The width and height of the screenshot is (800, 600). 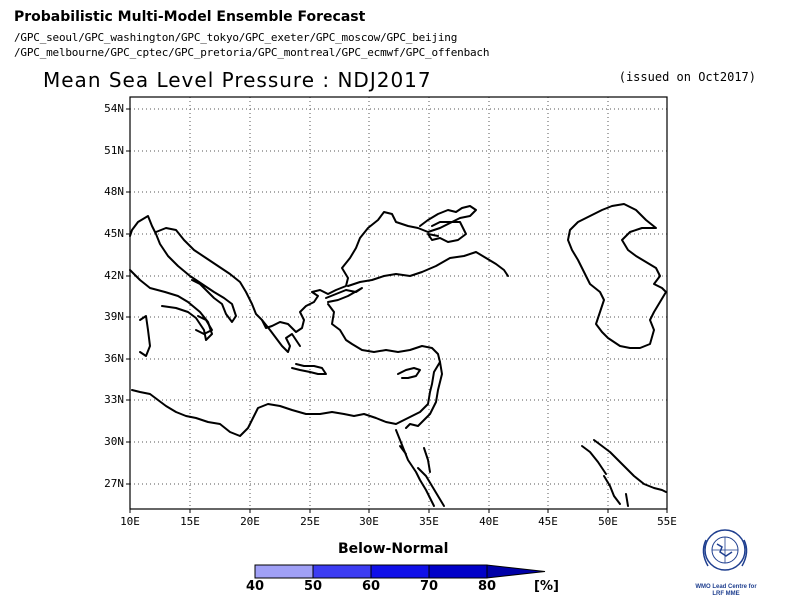 What do you see at coordinates (313, 586) in the screenshot?
I see `colorbar-label: 50` at bounding box center [313, 586].